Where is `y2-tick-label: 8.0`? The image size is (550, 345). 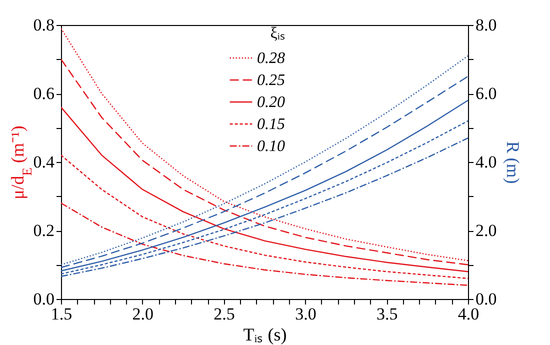 y2-tick-label: 8.0 is located at coordinates (486, 25).